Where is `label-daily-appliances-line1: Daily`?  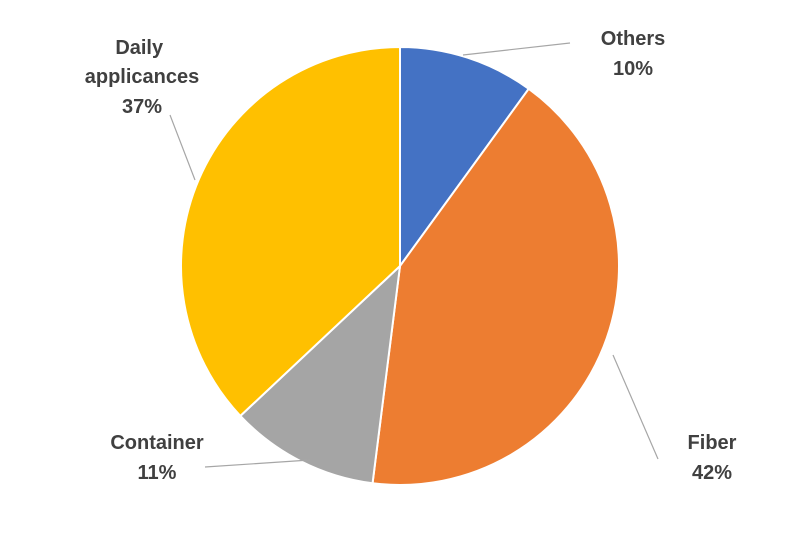 label-daily-appliances-line1: Daily is located at coordinates (139, 48).